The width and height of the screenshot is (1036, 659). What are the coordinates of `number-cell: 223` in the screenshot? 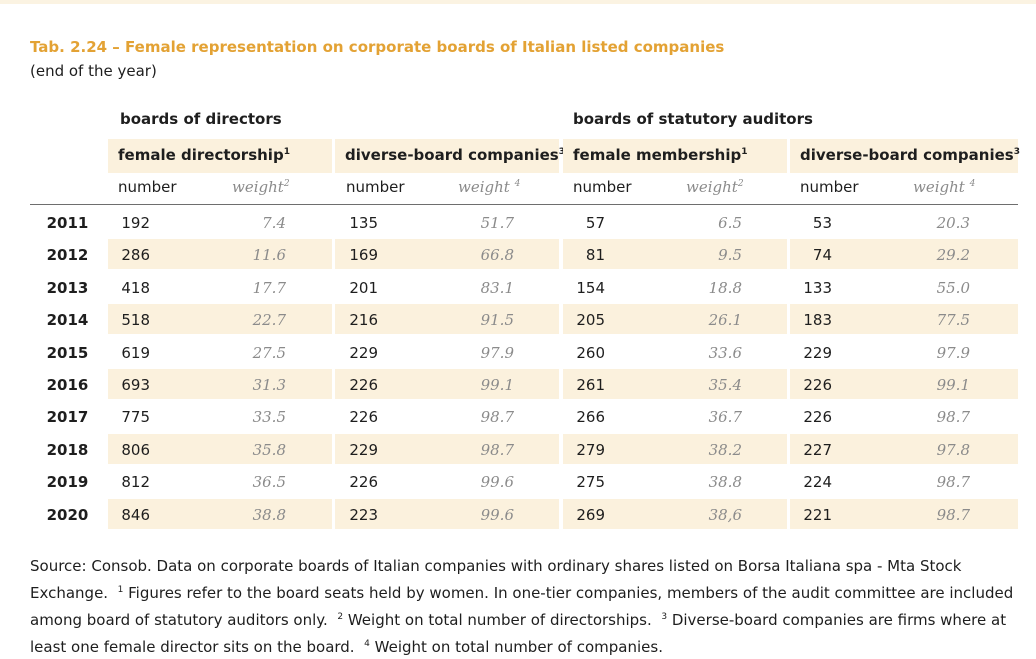 It's located at (363, 514).